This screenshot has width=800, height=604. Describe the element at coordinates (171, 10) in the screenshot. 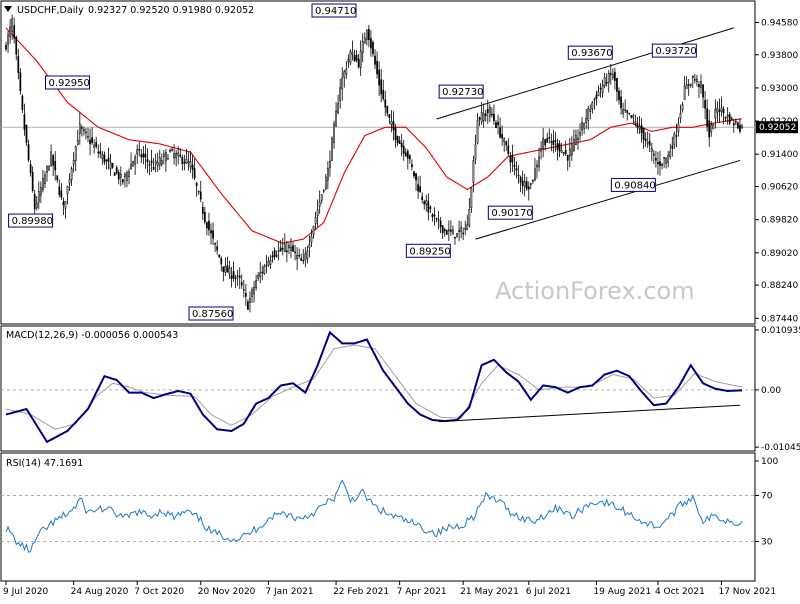

I see `chart-ohlc: 0.92327 0.92520 0.91980 0.92052` at that location.